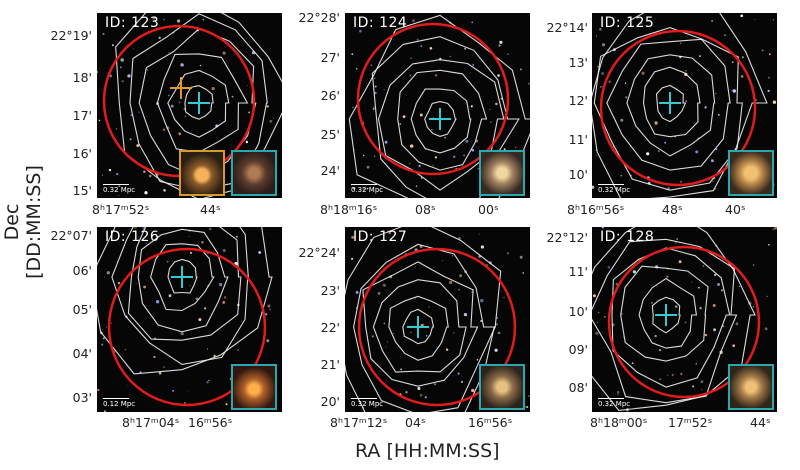 The image size is (800, 470). I want to click on galaxy-inset-image, so click(751, 387).